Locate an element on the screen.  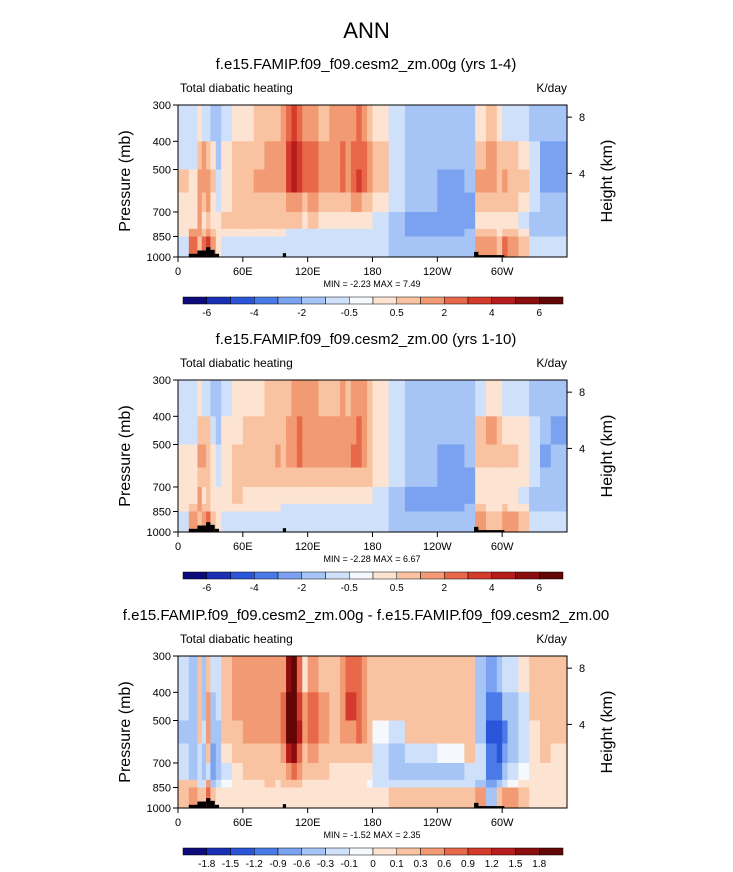
colorbar-label: 6 is located at coordinates (539, 588).